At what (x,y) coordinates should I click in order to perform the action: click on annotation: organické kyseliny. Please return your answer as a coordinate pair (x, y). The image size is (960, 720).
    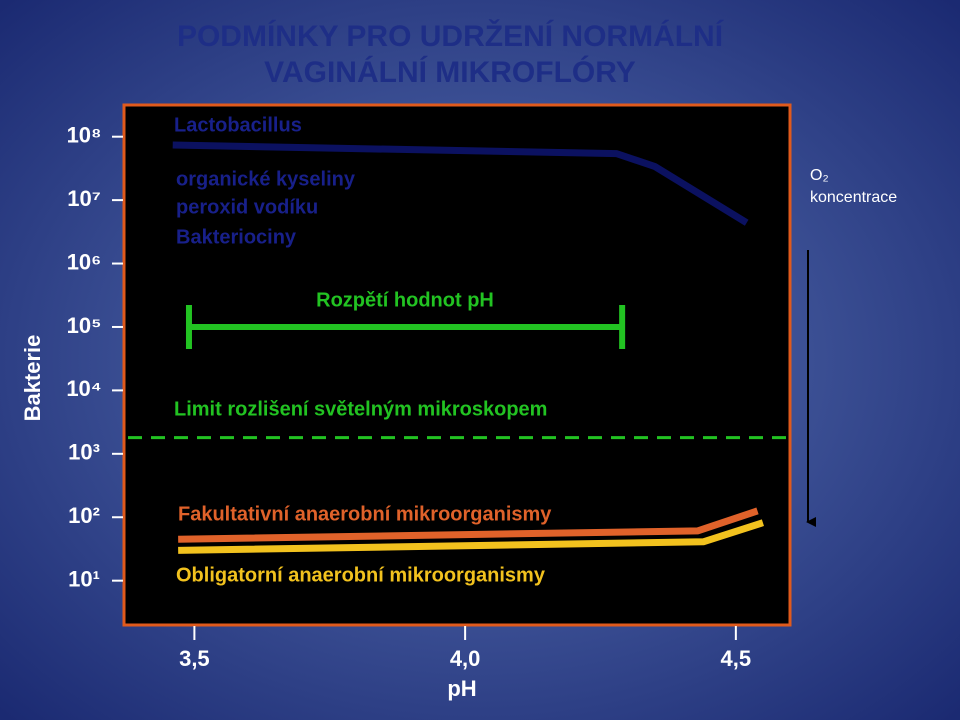
    Looking at the image, I should click on (266, 179).